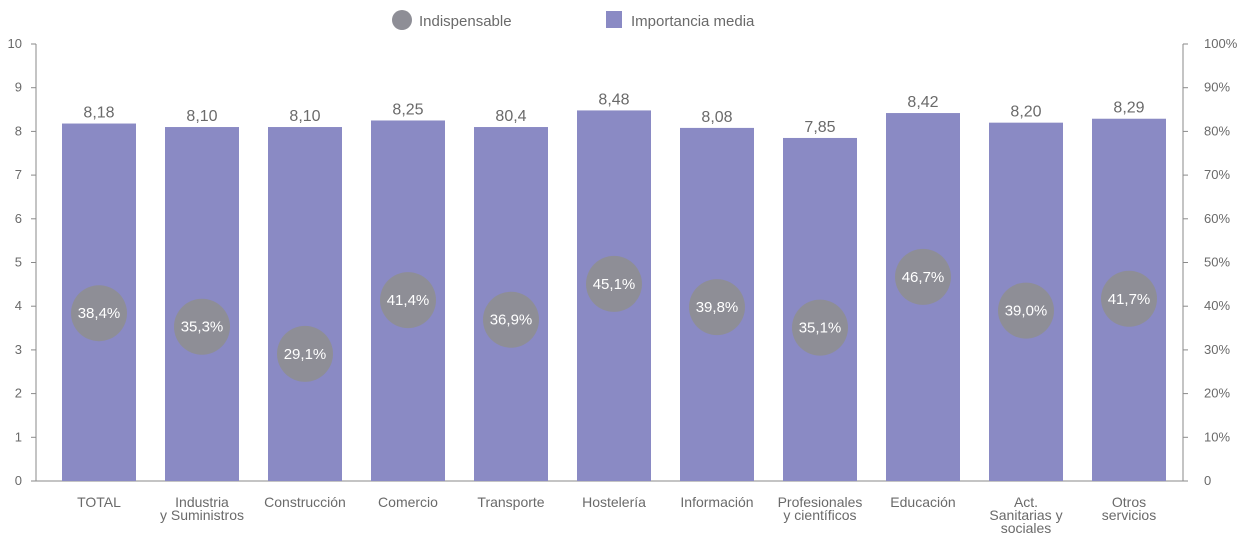  I want to click on point-value-label: 38,4%, so click(99, 313).